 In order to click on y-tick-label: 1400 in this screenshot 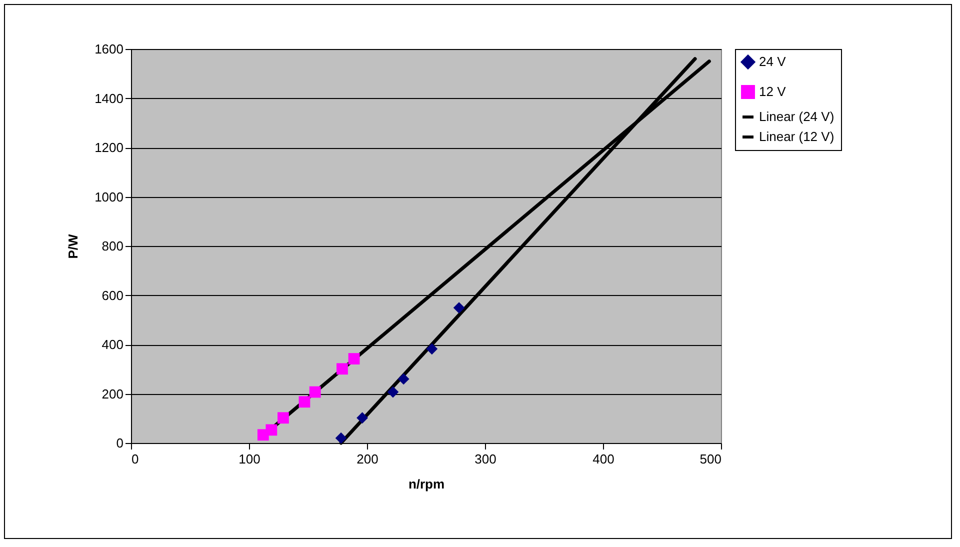, I will do `click(109, 98)`.